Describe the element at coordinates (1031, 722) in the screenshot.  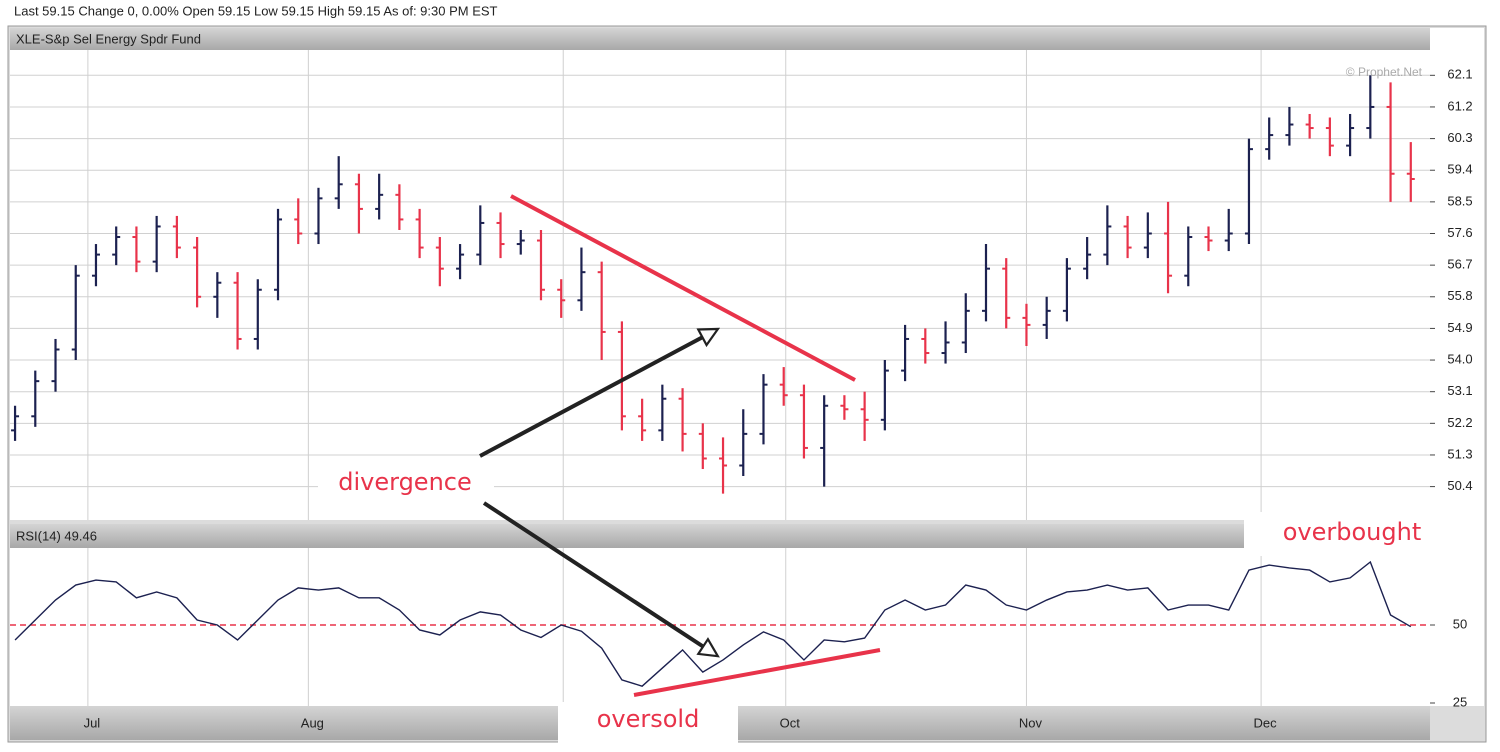
I see `x-tick-label: Nov` at that location.